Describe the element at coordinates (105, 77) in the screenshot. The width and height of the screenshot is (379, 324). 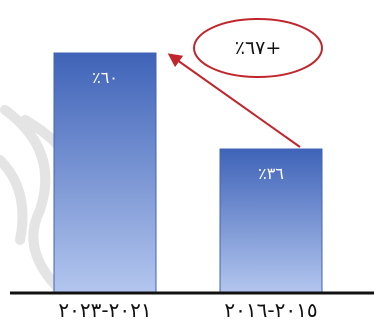
I see `bar-data-label-1: ٪٦٠` at that location.